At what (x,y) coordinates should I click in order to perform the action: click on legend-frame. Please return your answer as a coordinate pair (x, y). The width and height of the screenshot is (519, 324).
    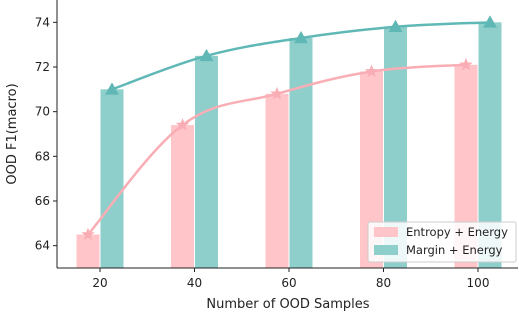
    Looking at the image, I should click on (442, 242).